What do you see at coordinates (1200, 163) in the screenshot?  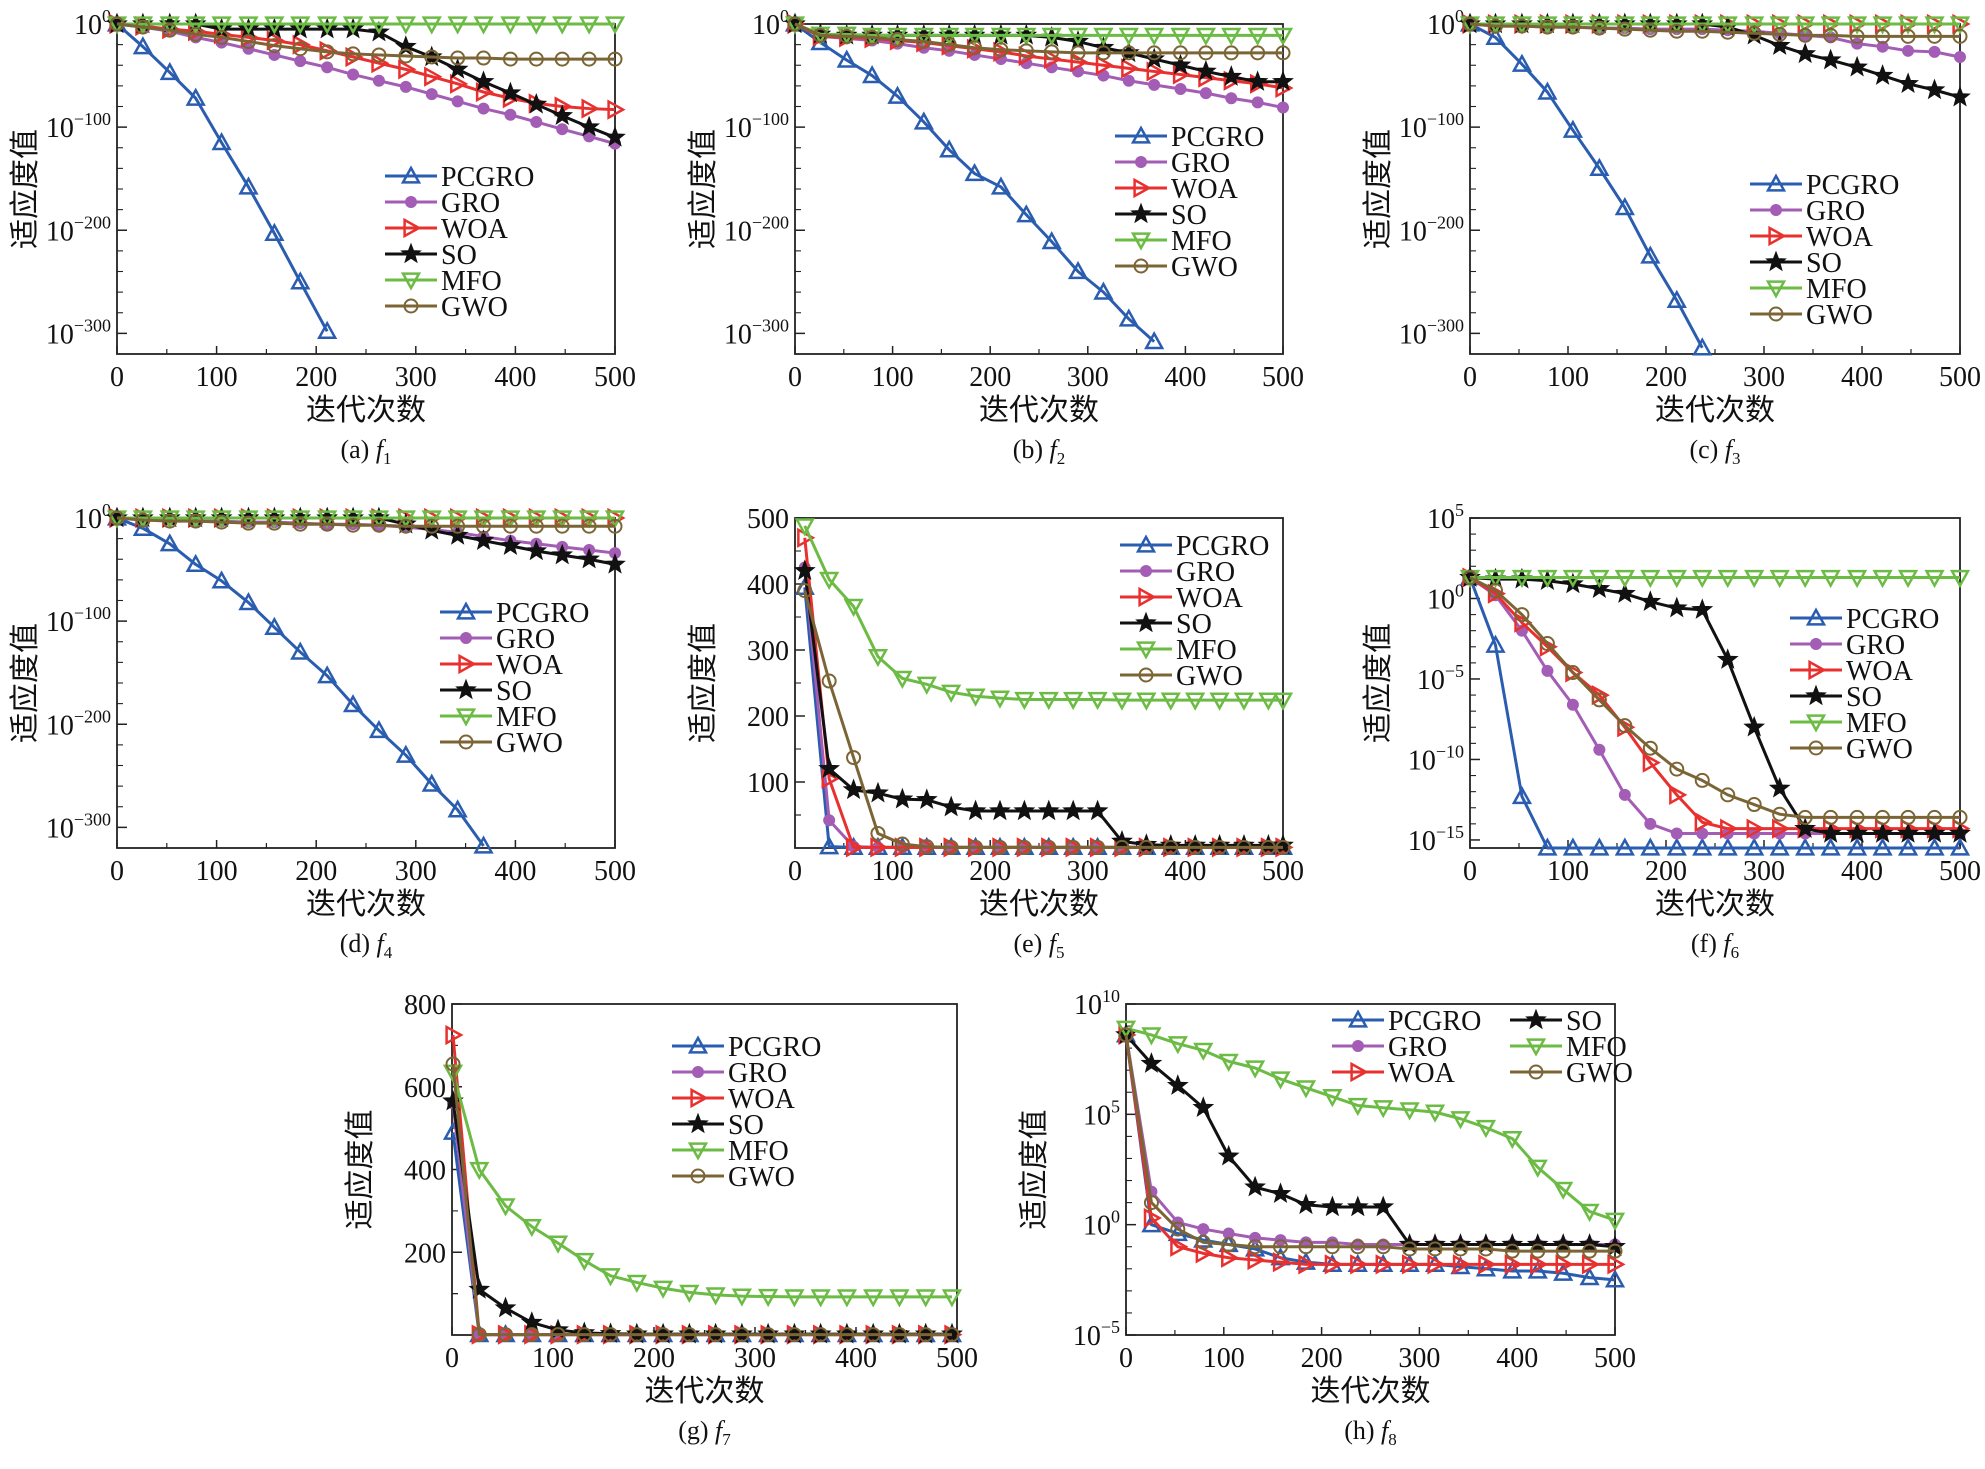 I see `legend-label: GRO` at bounding box center [1200, 163].